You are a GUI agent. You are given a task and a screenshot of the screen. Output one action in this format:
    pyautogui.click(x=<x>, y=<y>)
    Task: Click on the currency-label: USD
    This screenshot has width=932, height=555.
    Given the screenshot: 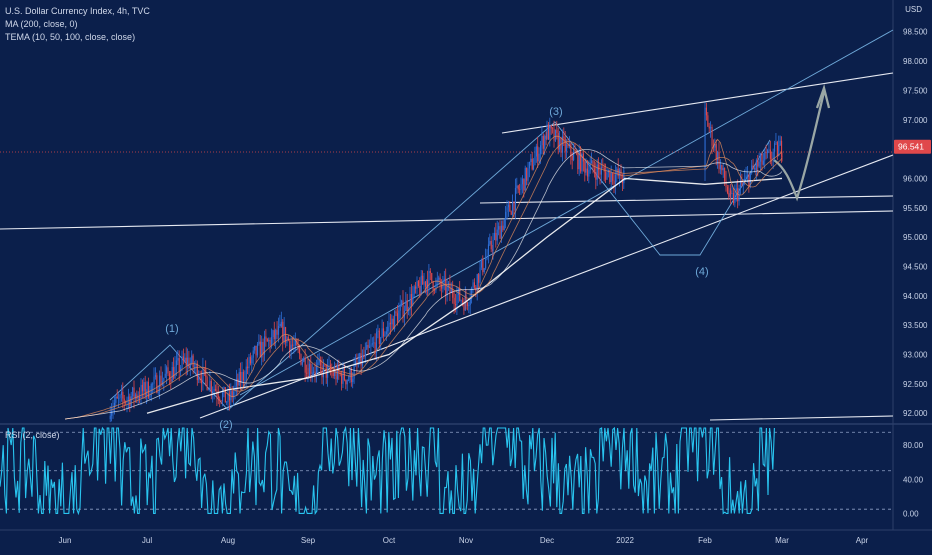 What is the action you would take?
    pyautogui.click(x=913, y=9)
    